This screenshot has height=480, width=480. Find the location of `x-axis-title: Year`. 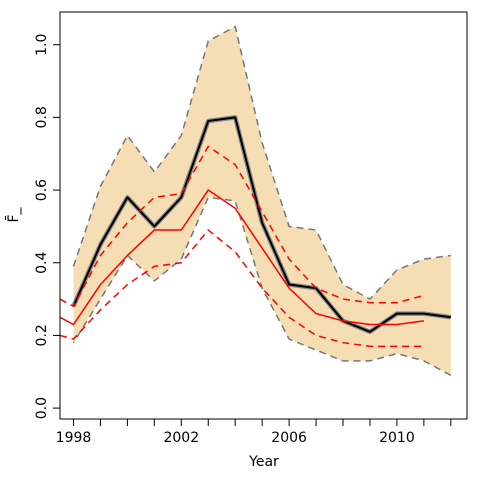

x-axis-title: Year is located at coordinates (263, 462).